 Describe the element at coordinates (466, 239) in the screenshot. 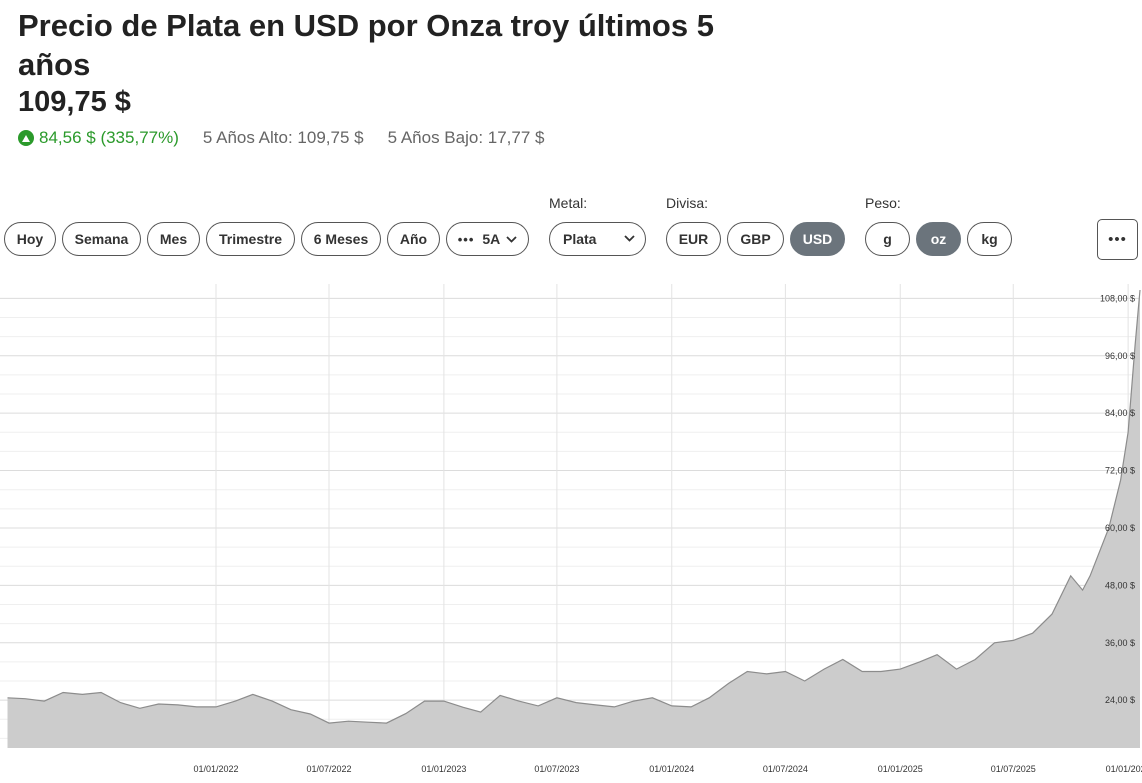

I see `ellipsis-icon: •••` at that location.